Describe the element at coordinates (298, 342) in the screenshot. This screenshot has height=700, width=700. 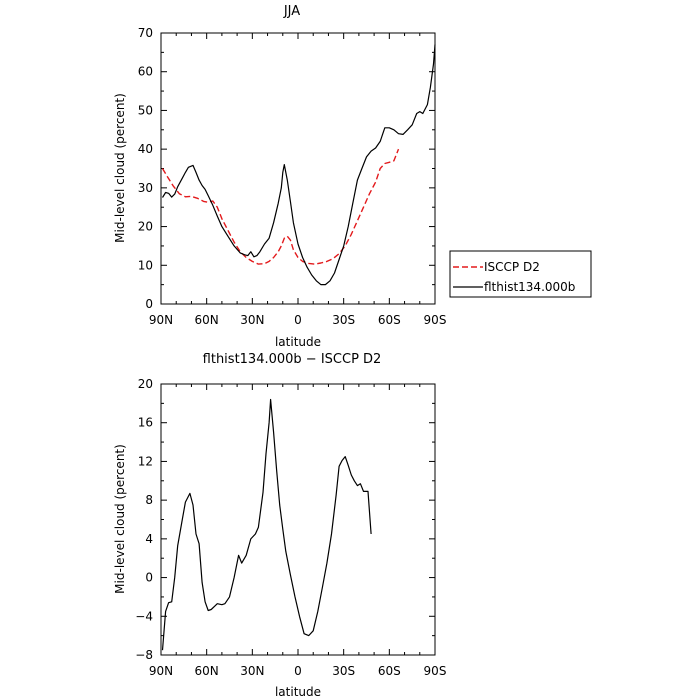
I see `top-x-axis-label: latitude` at that location.